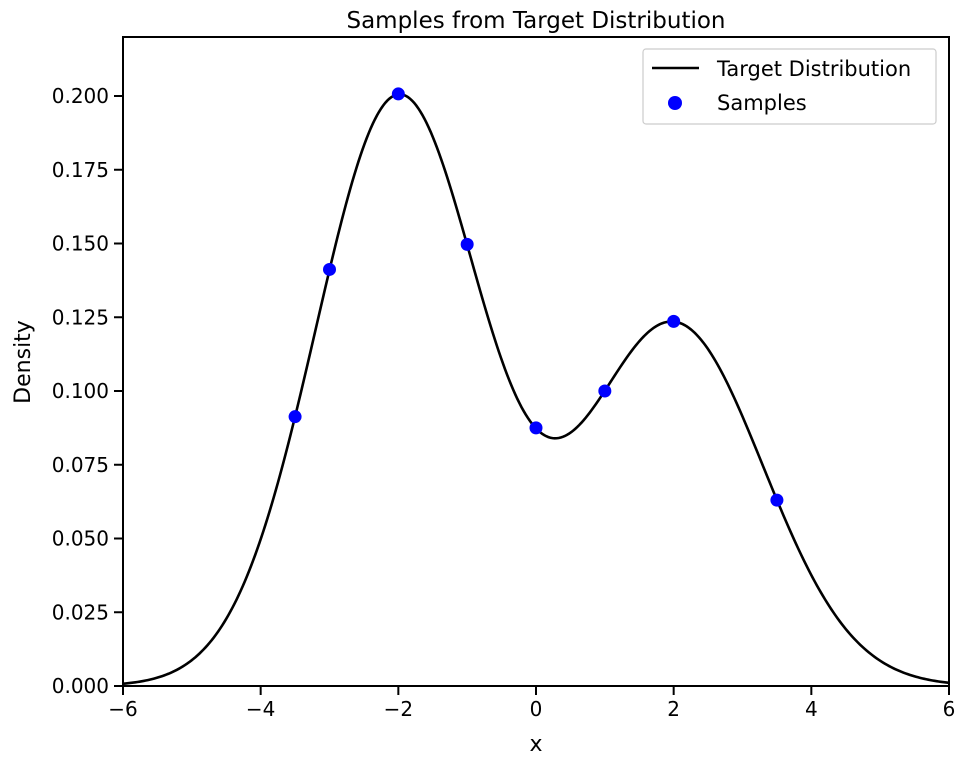  I want to click on x-axis: −6 −4 −2 0 2 4 6, so click(531, 703).